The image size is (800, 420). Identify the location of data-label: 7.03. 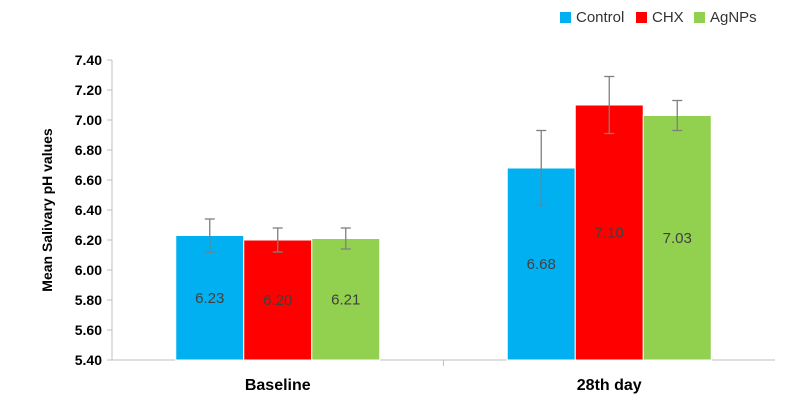
(677, 238).